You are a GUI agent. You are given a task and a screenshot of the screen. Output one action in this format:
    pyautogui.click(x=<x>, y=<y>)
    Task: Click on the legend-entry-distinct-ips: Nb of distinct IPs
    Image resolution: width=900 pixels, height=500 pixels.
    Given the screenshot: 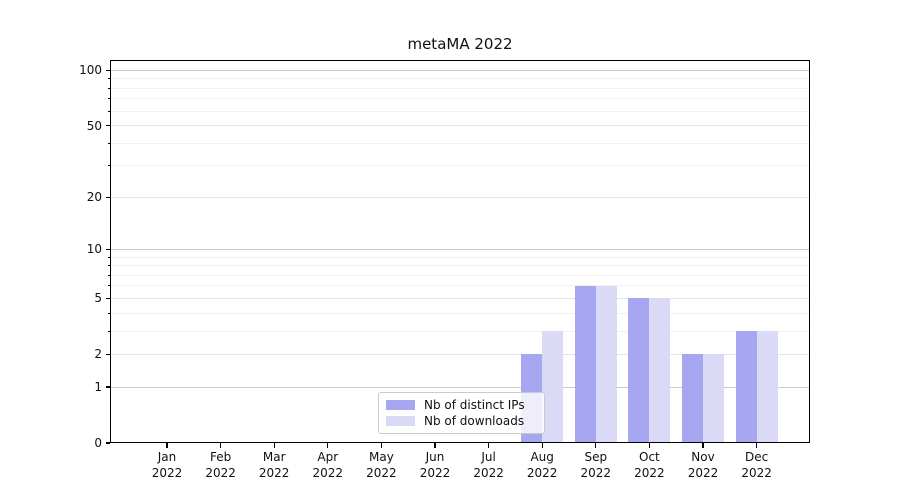 What is the action you would take?
    pyautogui.click(x=461, y=405)
    